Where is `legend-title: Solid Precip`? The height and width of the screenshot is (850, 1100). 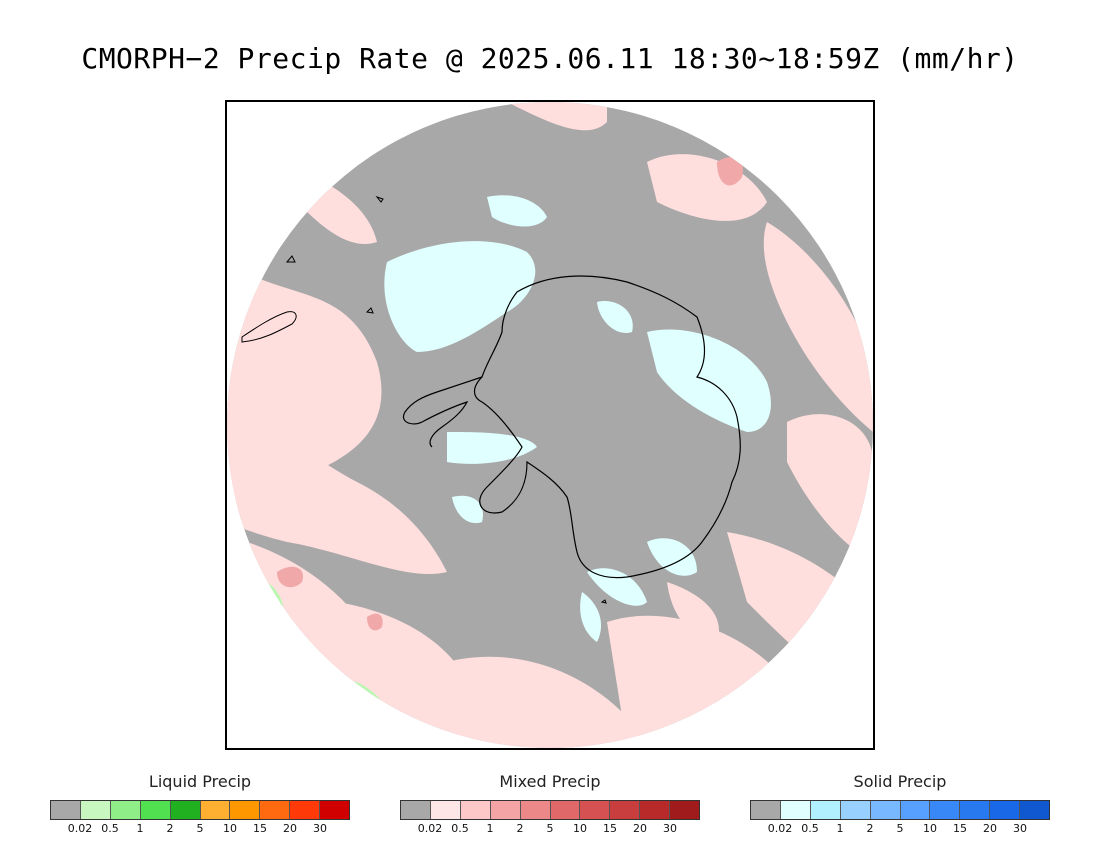
legend-title: Solid Precip is located at coordinates (900, 781).